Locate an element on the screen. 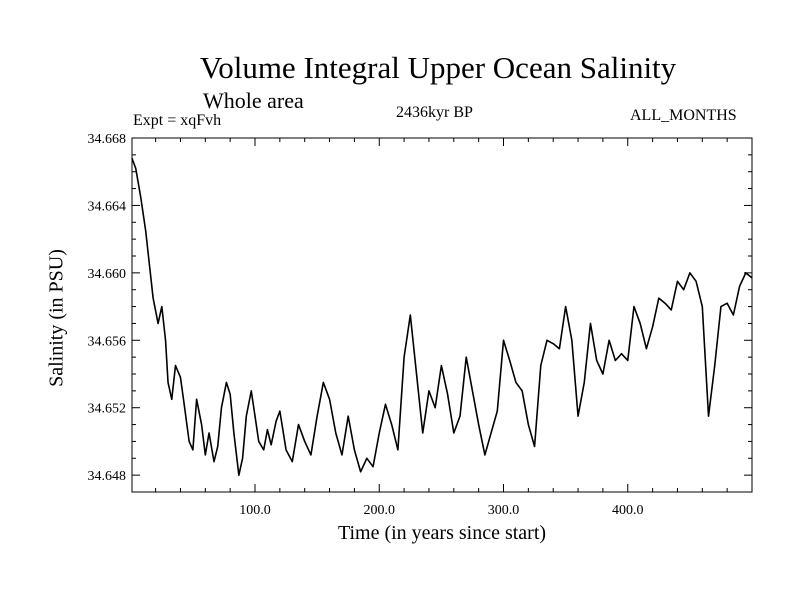  x-axis-label: Time (in years since start) is located at coordinates (442, 533).